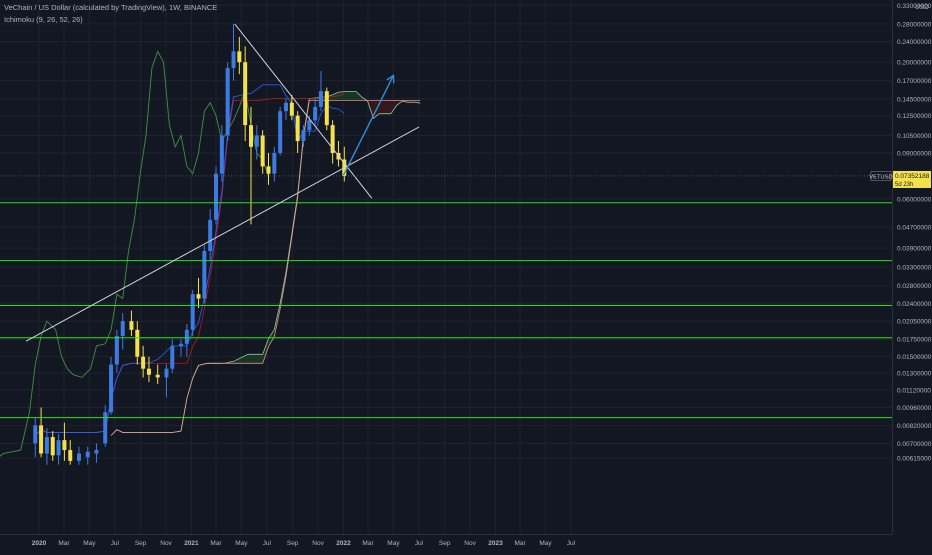  What do you see at coordinates (39, 543) in the screenshot?
I see `time-tick-label: 2020` at bounding box center [39, 543].